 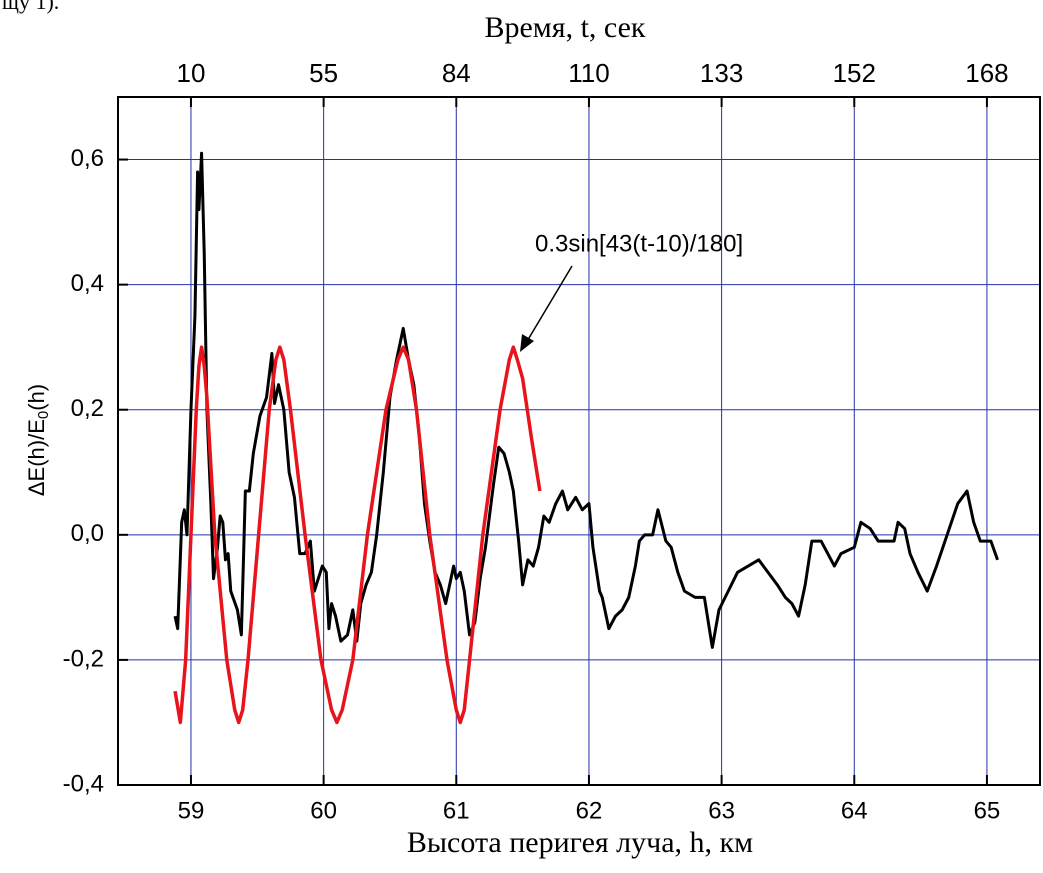 What do you see at coordinates (87, 533) in the screenshot?
I see `y-tick-label: 0,0` at bounding box center [87, 533].